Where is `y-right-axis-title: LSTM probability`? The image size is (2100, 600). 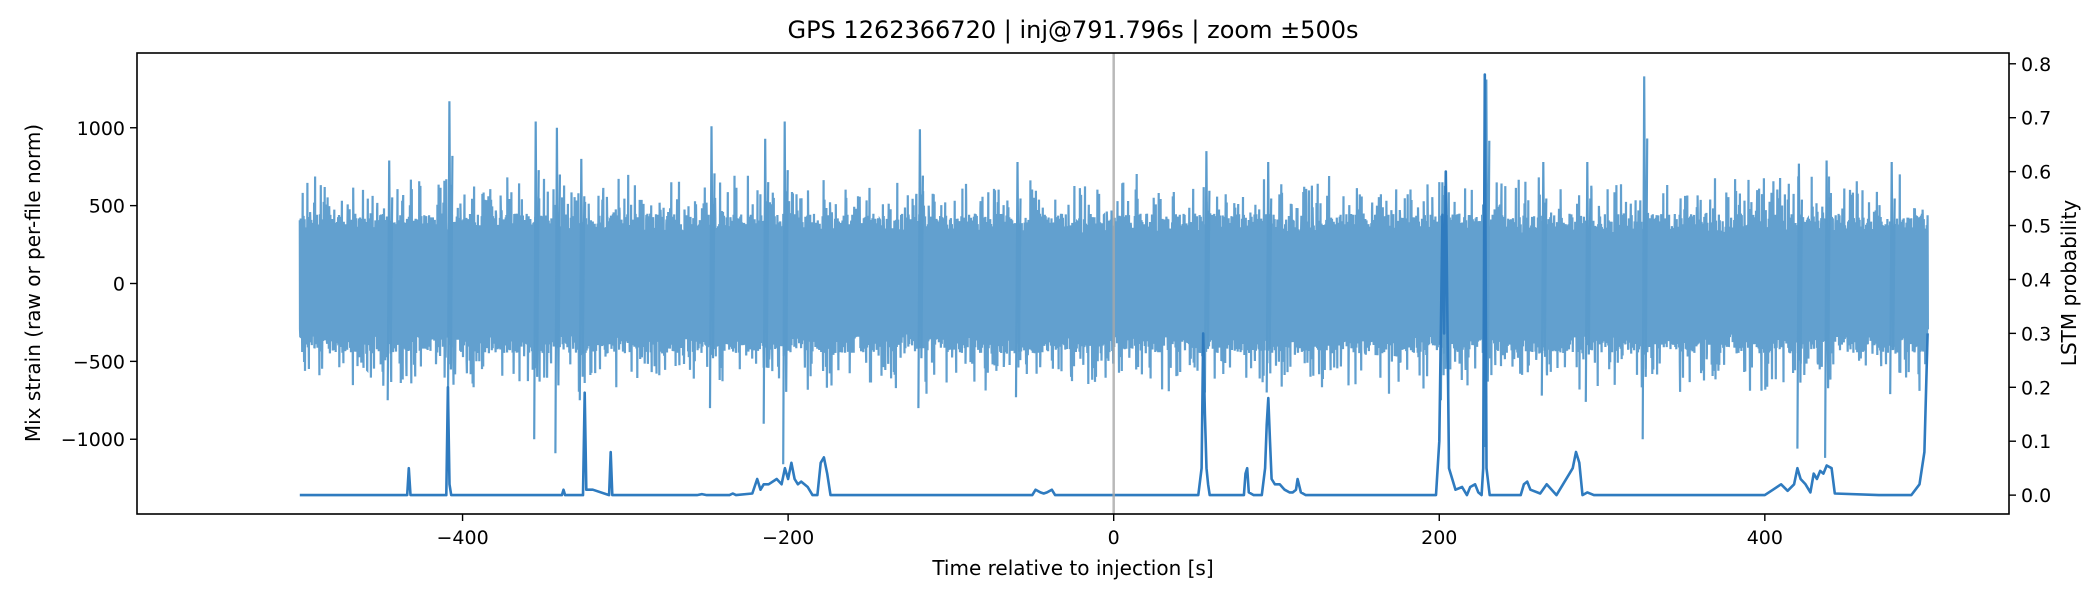
y-right-axis-title: LSTM probability is located at coordinates (2069, 283).